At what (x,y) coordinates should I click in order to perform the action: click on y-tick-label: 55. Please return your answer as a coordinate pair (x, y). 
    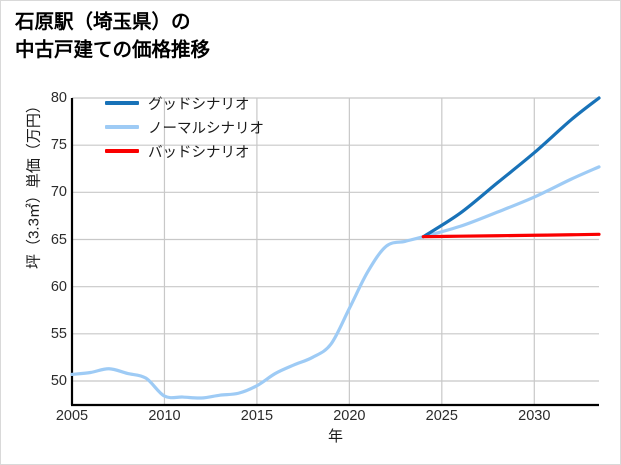
    Looking at the image, I should click on (58, 333).